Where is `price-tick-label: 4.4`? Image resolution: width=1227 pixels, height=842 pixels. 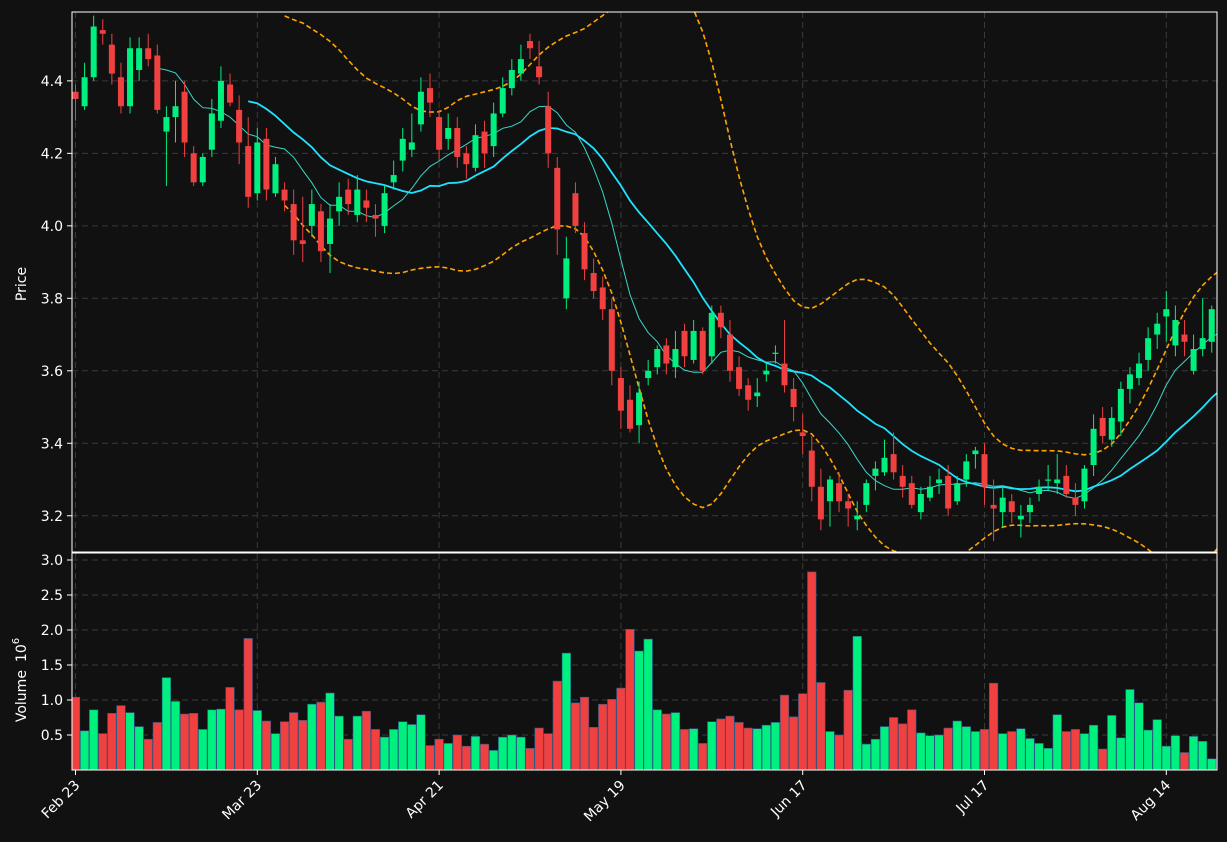
price-tick-label: 4.4 is located at coordinates (52, 82).